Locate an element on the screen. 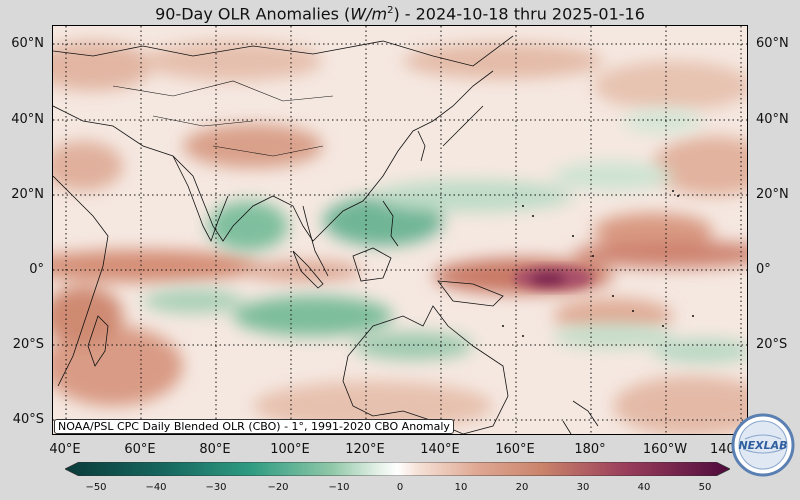  lon-label: 120°E is located at coordinates (365, 449).